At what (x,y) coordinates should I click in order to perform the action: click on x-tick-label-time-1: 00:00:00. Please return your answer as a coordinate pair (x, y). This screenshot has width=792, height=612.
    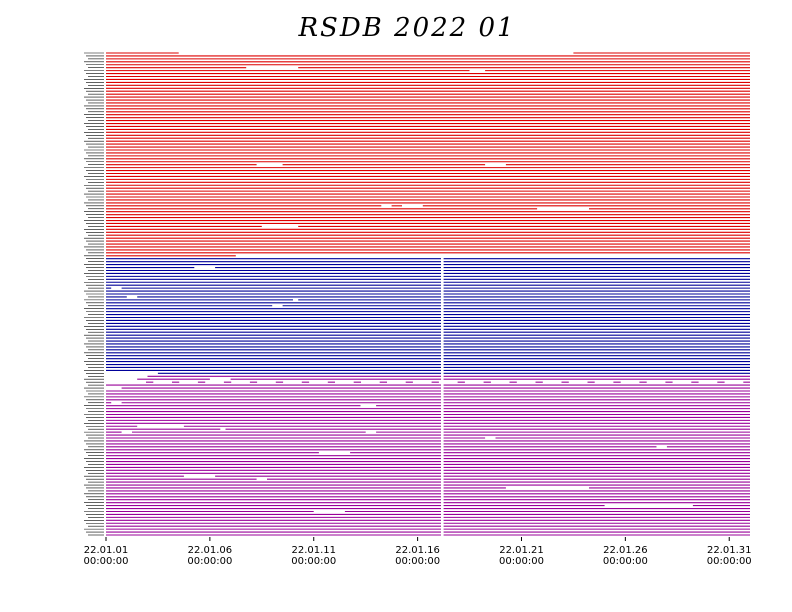
    Looking at the image, I should click on (209, 561).